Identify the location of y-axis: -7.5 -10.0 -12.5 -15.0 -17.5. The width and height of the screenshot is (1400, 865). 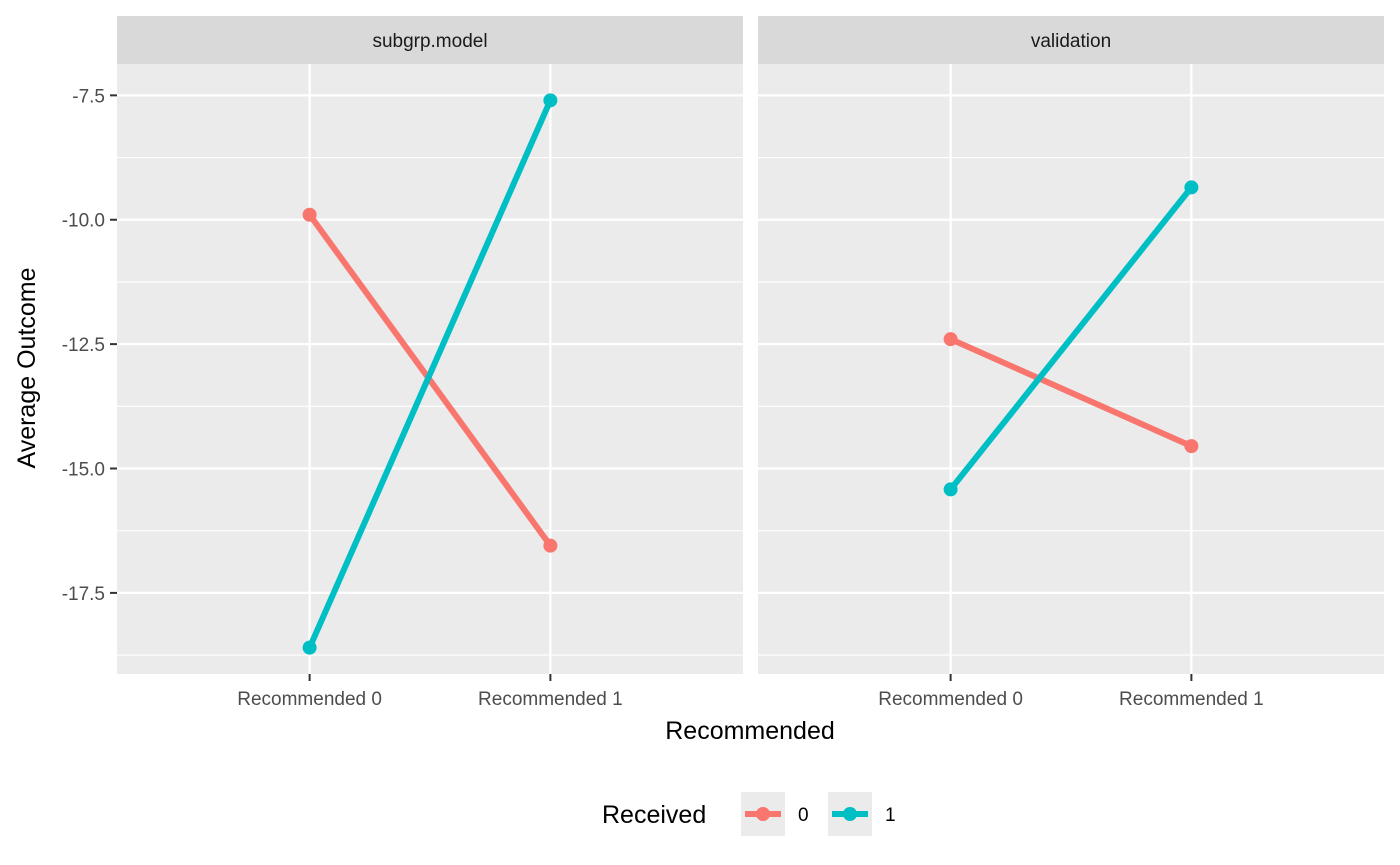
(89, 345).